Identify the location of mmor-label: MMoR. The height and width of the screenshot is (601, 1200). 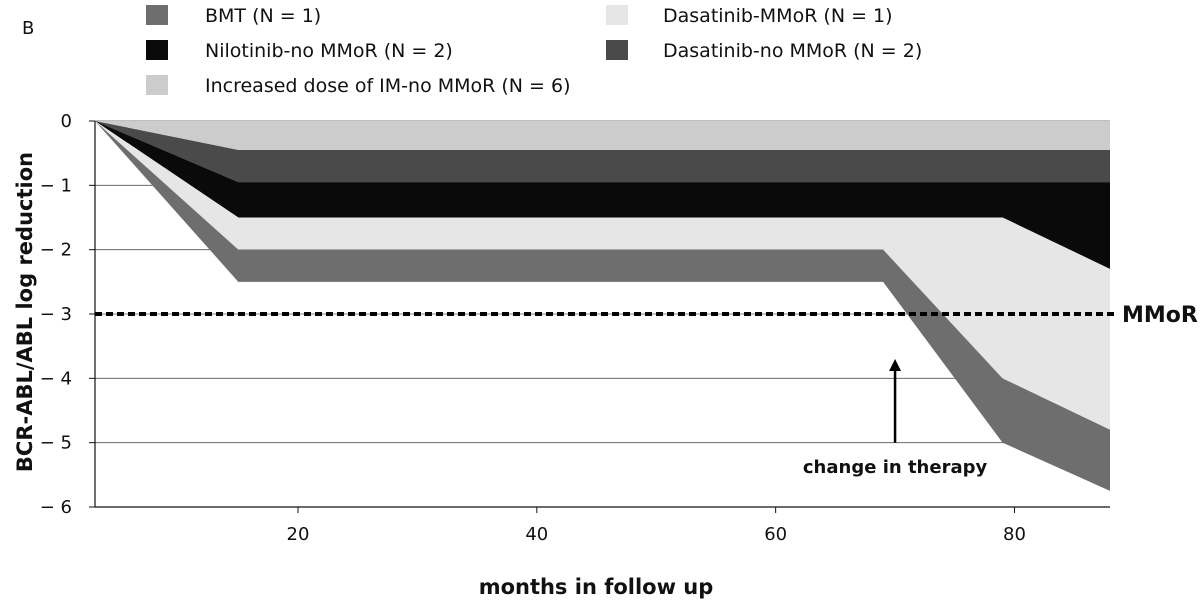
(1160, 315).